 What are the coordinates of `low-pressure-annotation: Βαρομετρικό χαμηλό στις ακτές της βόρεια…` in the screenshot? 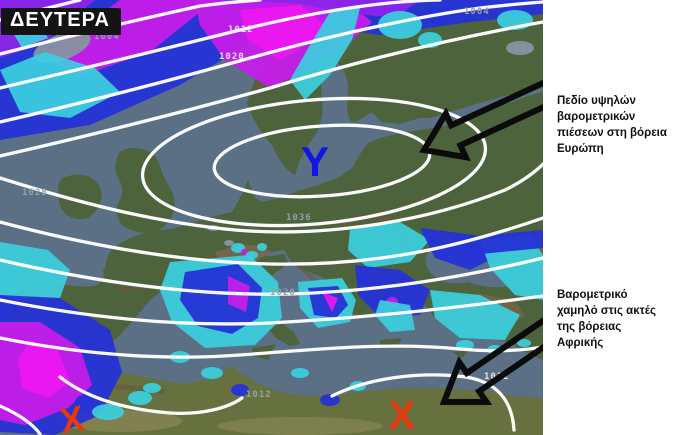 It's located at (606, 319).